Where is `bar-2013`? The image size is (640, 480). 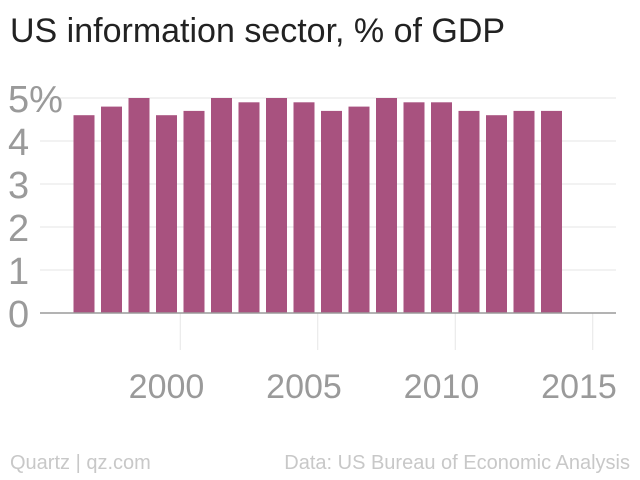
bar-2013 is located at coordinates (524, 212).